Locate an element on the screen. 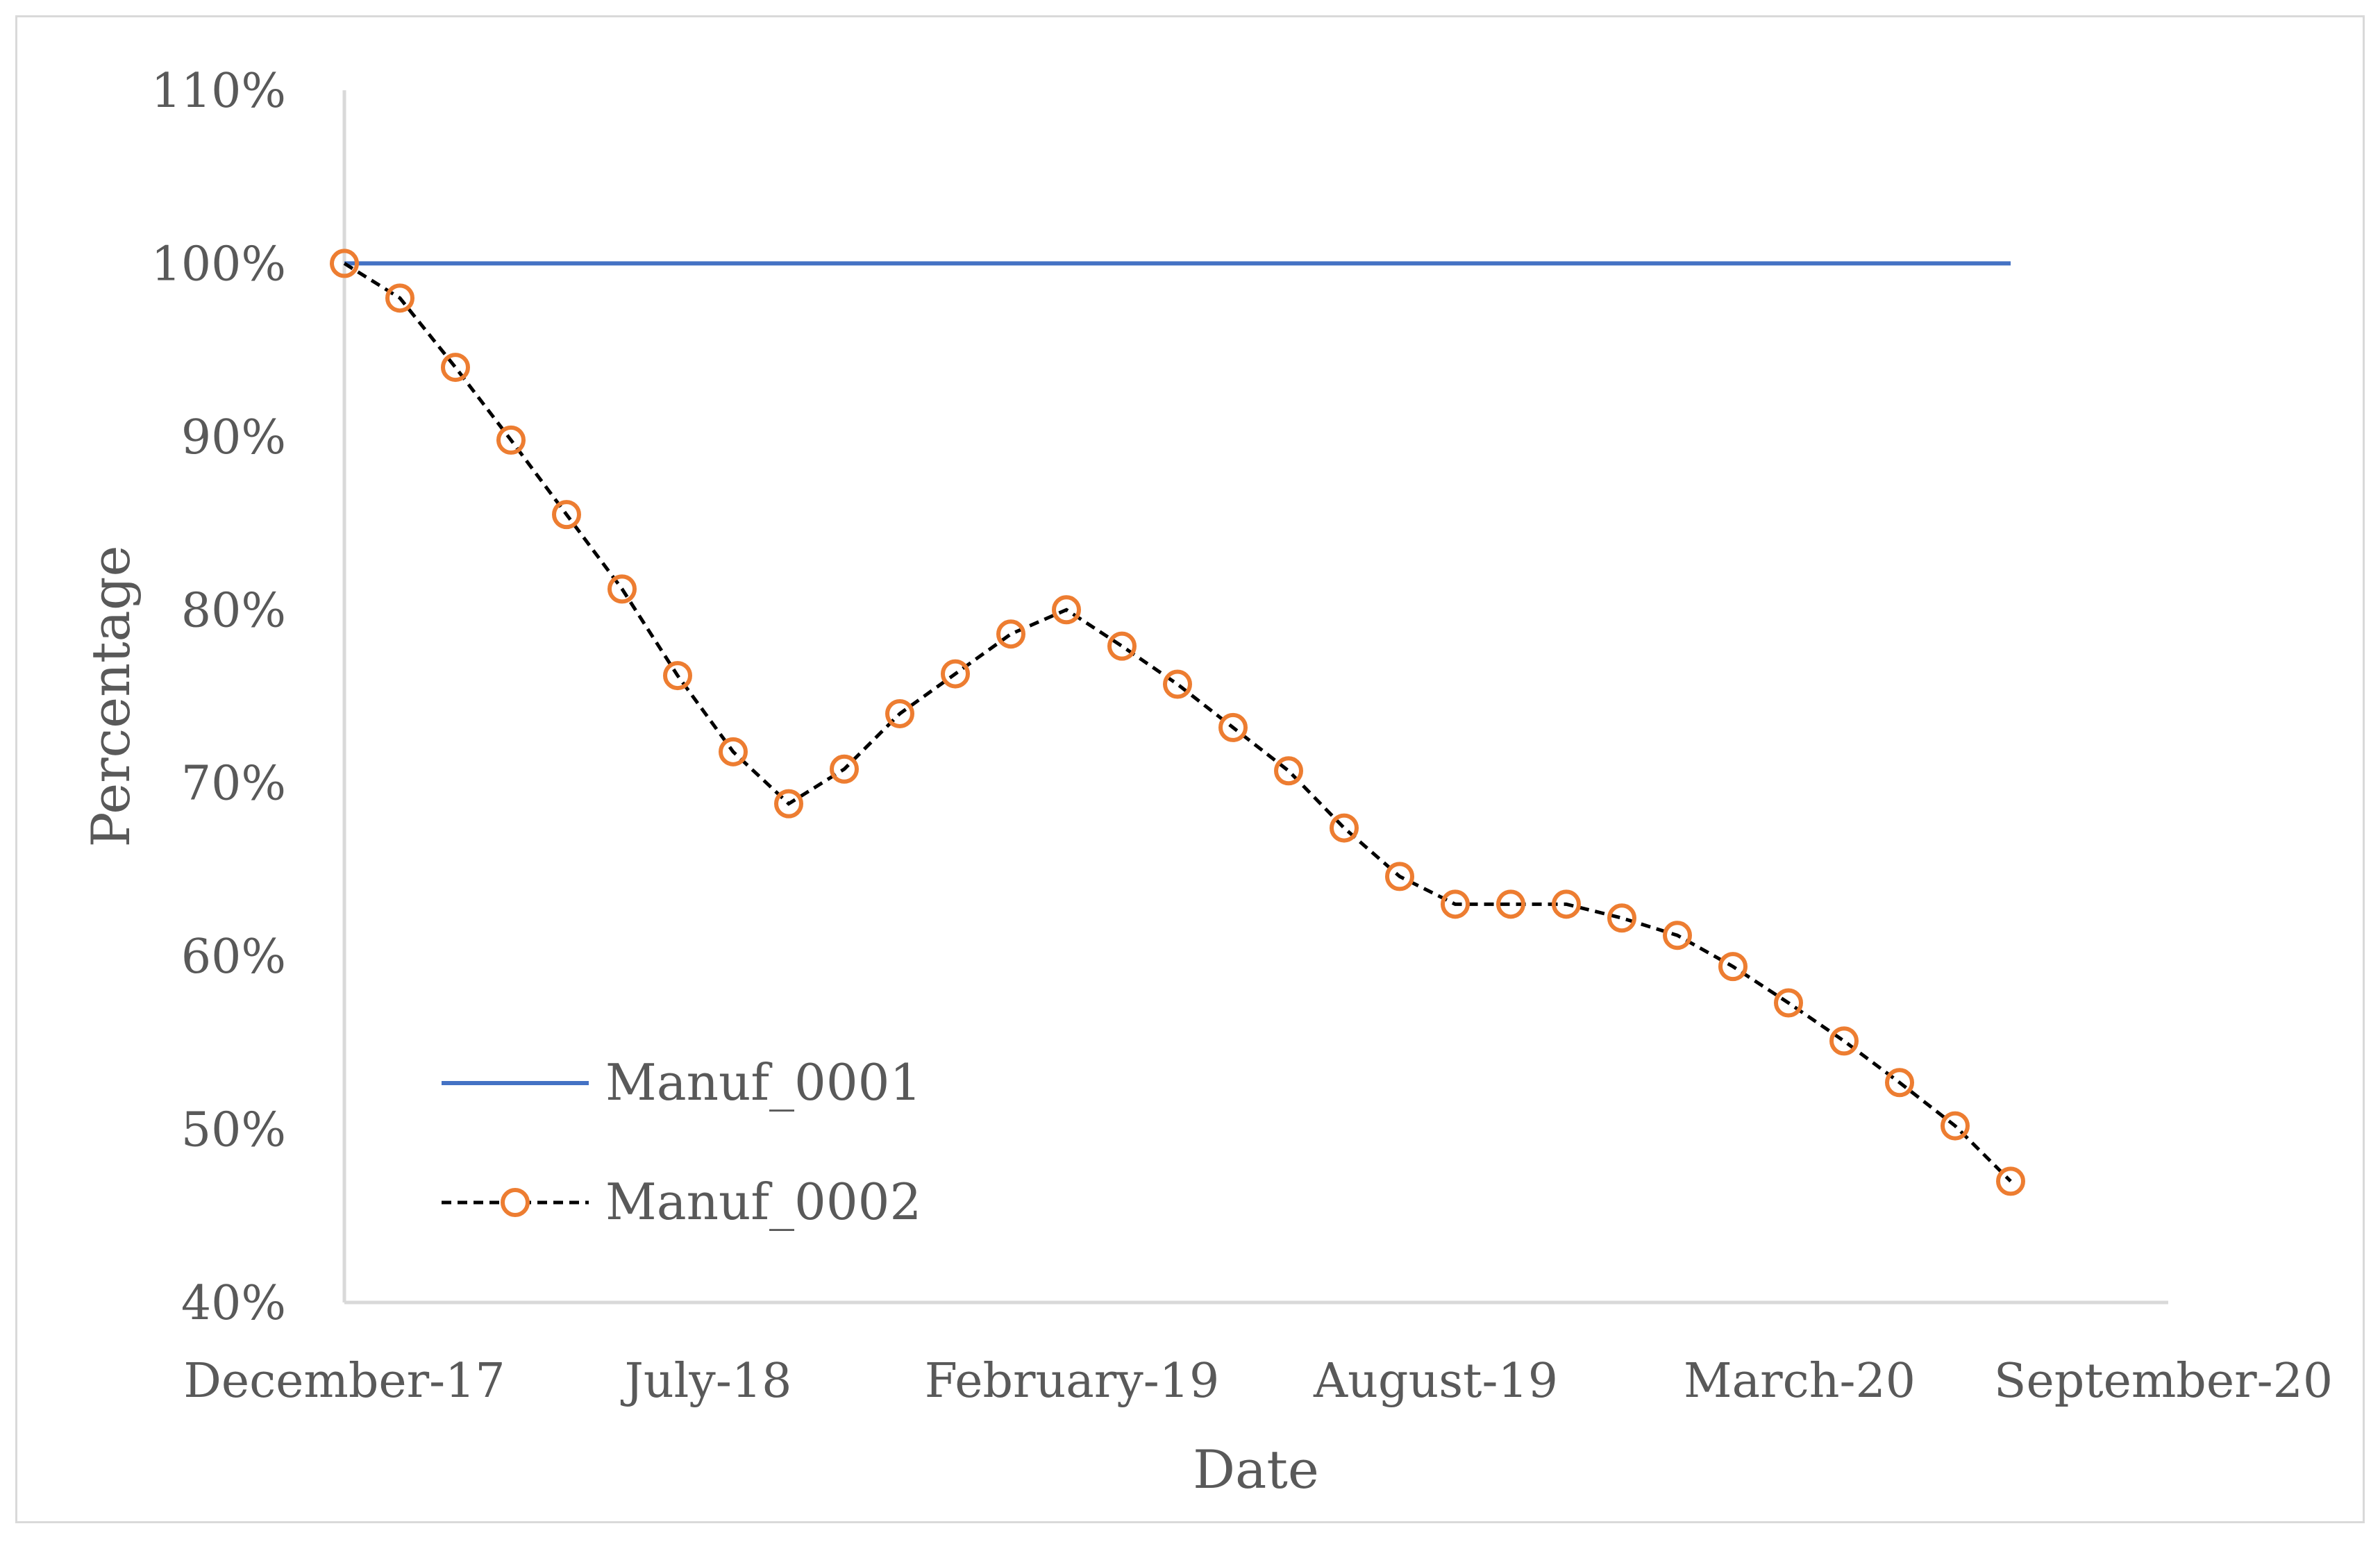 The image size is (2380, 1542). legend-label-manuf-0001: Manuf_0001 is located at coordinates (763, 1082).